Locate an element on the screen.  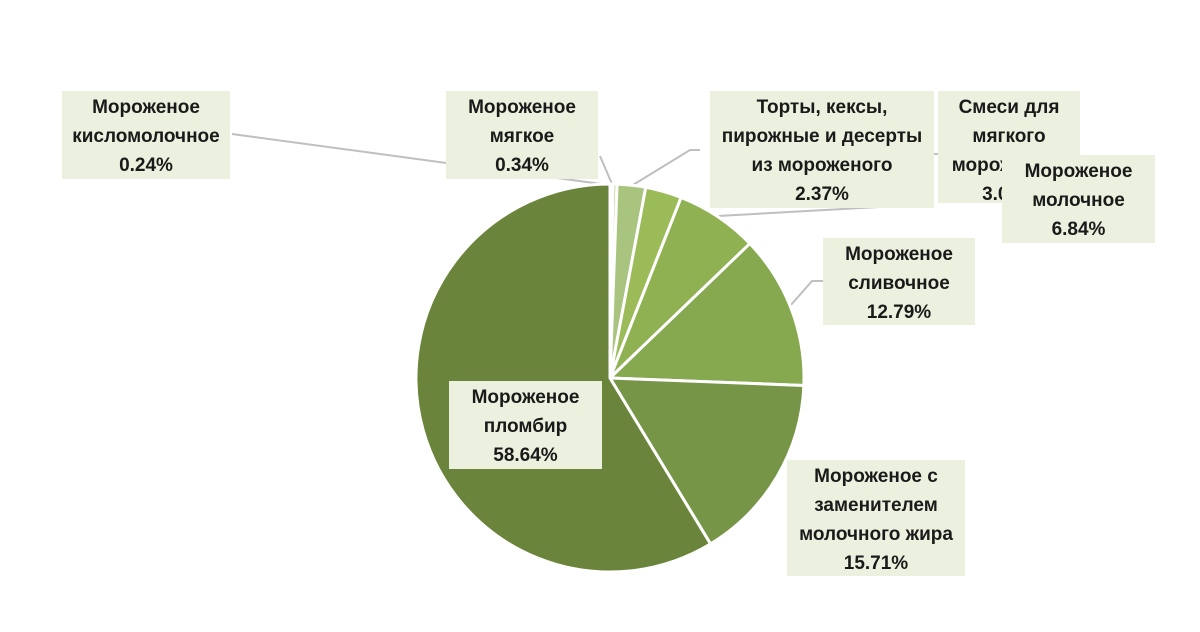
data-label-name: Мороженое мягкое is located at coordinates (522, 122).